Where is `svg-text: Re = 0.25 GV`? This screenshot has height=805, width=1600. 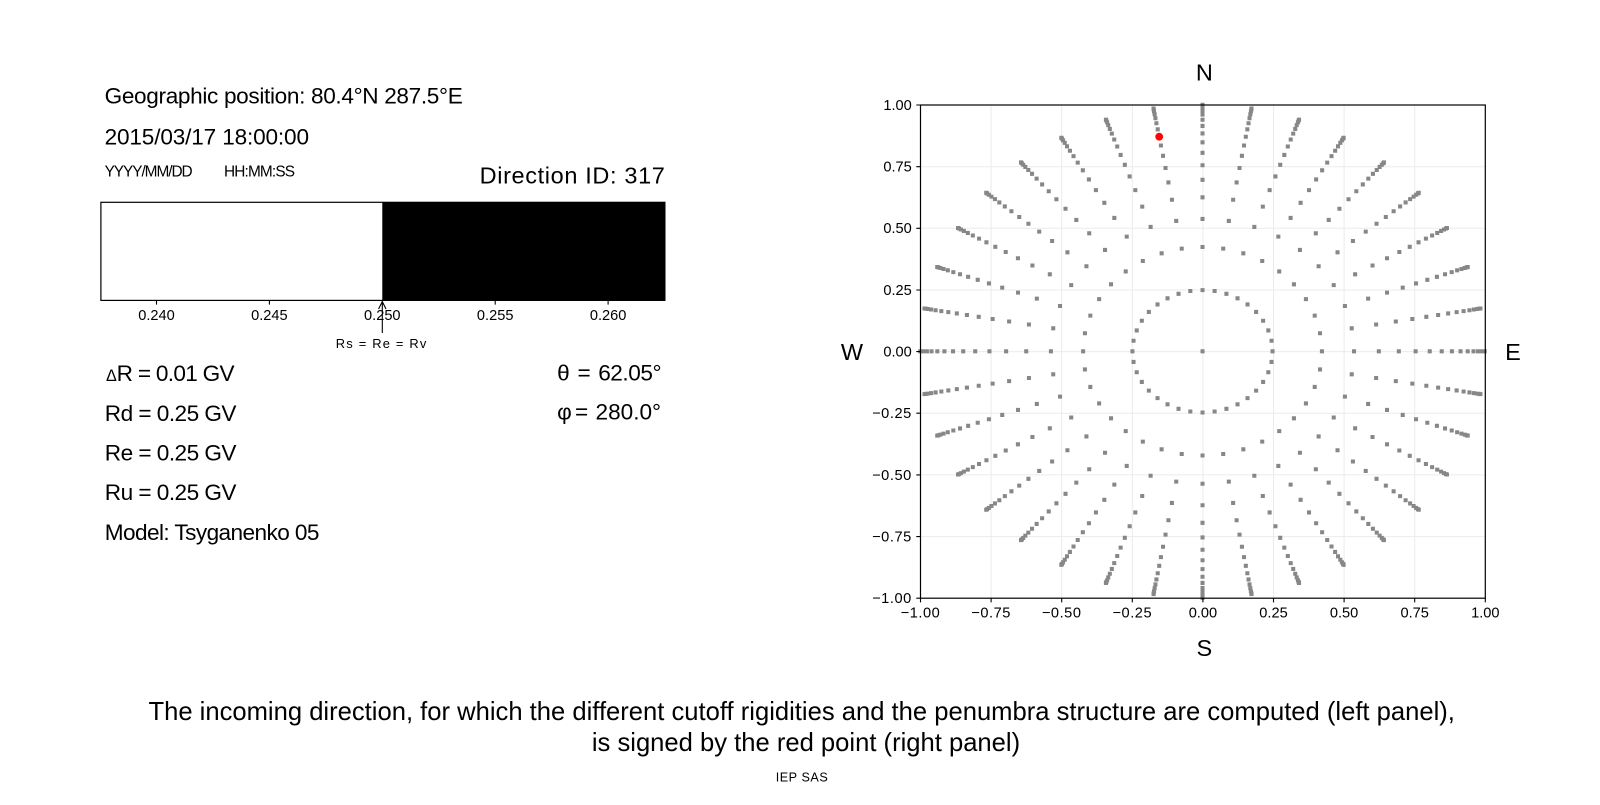
svg-text: Re = 0.25 GV is located at coordinates (171, 453).